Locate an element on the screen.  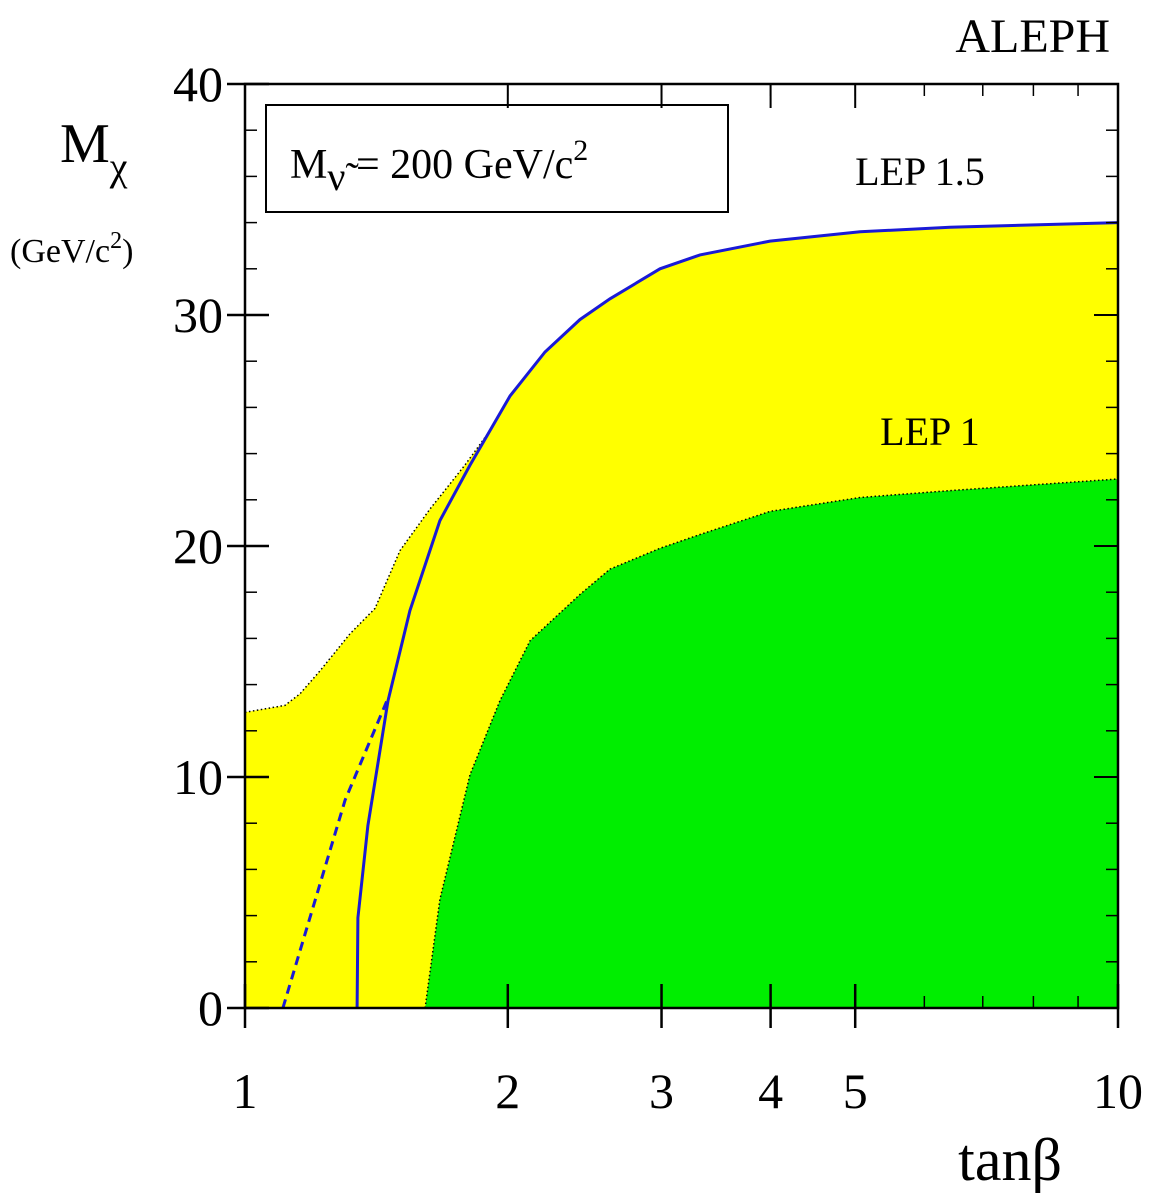
legend-box is located at coordinates (497, 158).